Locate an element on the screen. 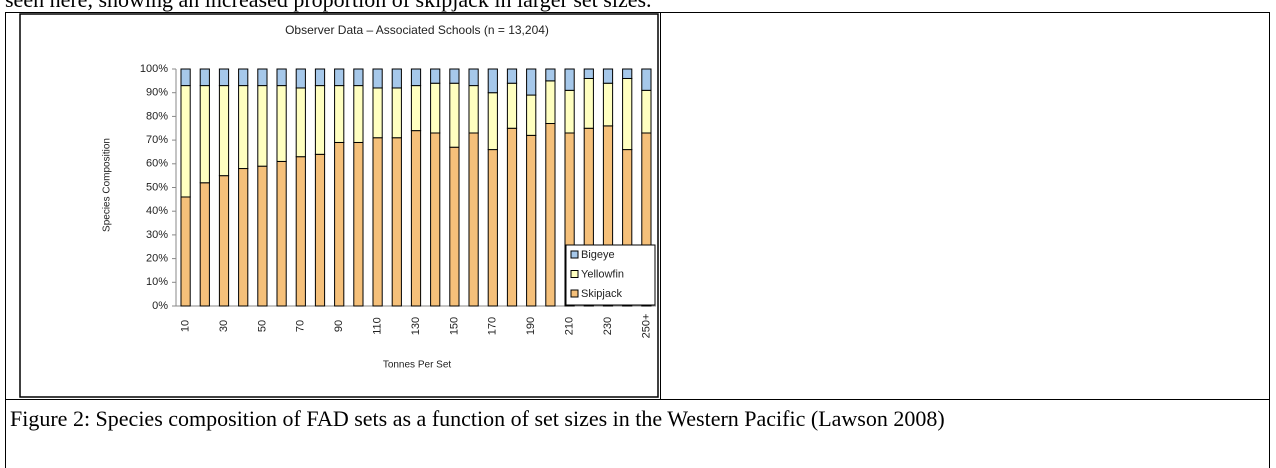 The height and width of the screenshot is (468, 1276). x-tick-label: 50 is located at coordinates (262, 326).